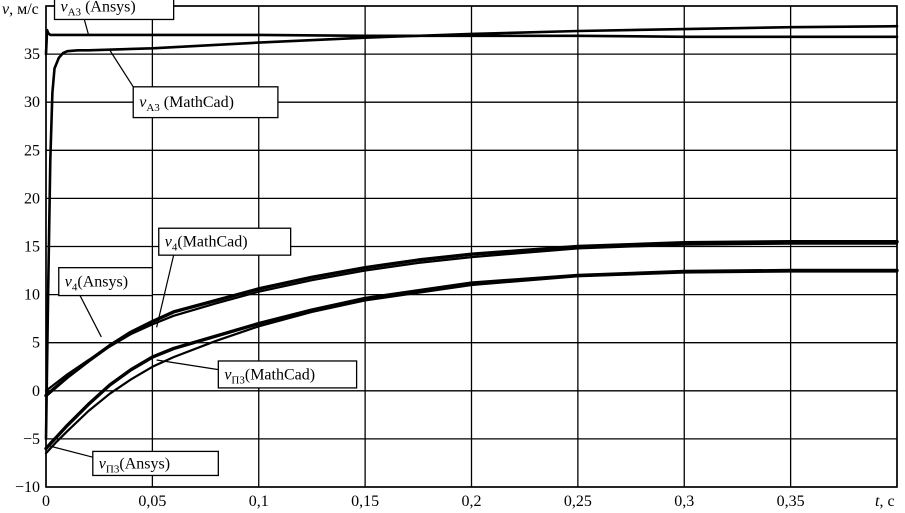 This screenshot has width=905, height=513. What do you see at coordinates (32, 150) in the screenshot?
I see `y-tick-label: 25` at bounding box center [32, 150].